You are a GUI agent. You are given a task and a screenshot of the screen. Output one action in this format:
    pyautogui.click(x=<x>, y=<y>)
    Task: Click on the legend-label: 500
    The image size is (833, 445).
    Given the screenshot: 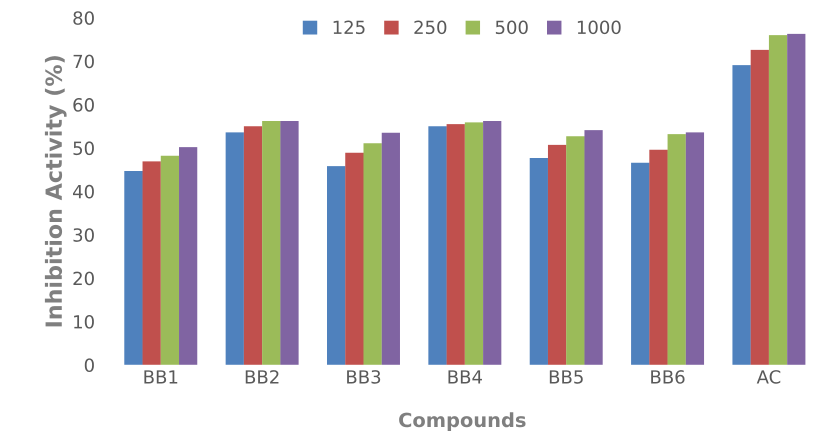 What is the action you would take?
    pyautogui.click(x=512, y=27)
    